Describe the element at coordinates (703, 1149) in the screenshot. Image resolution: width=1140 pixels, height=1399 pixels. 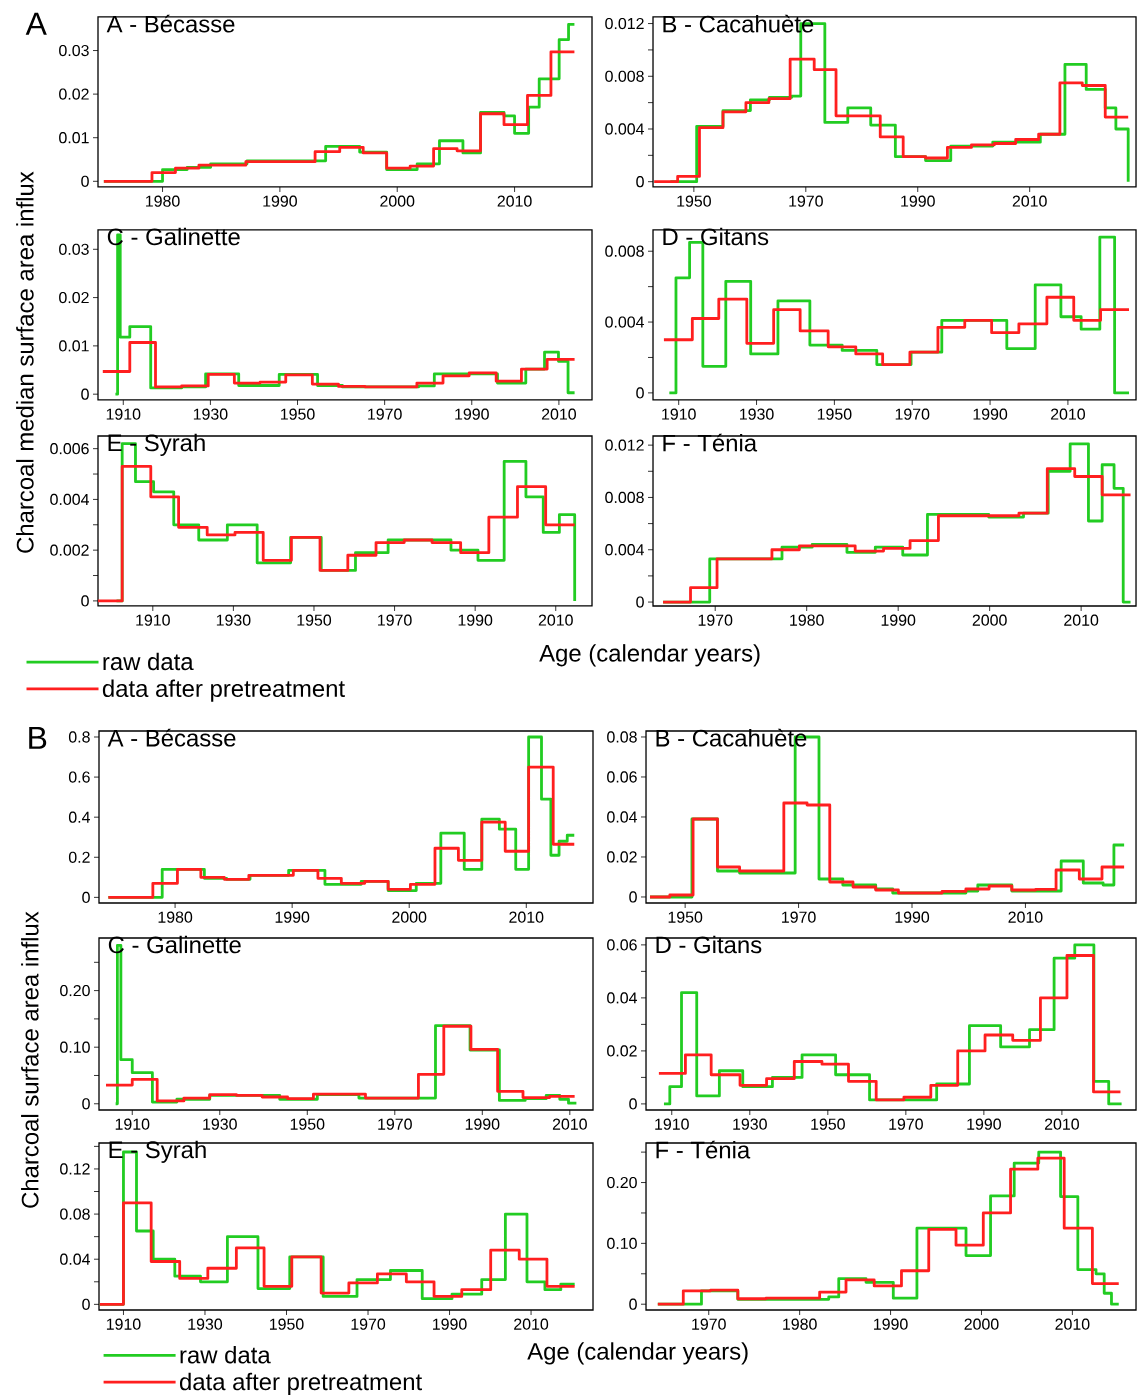
I see `chart-title: F - Ténia` at that location.